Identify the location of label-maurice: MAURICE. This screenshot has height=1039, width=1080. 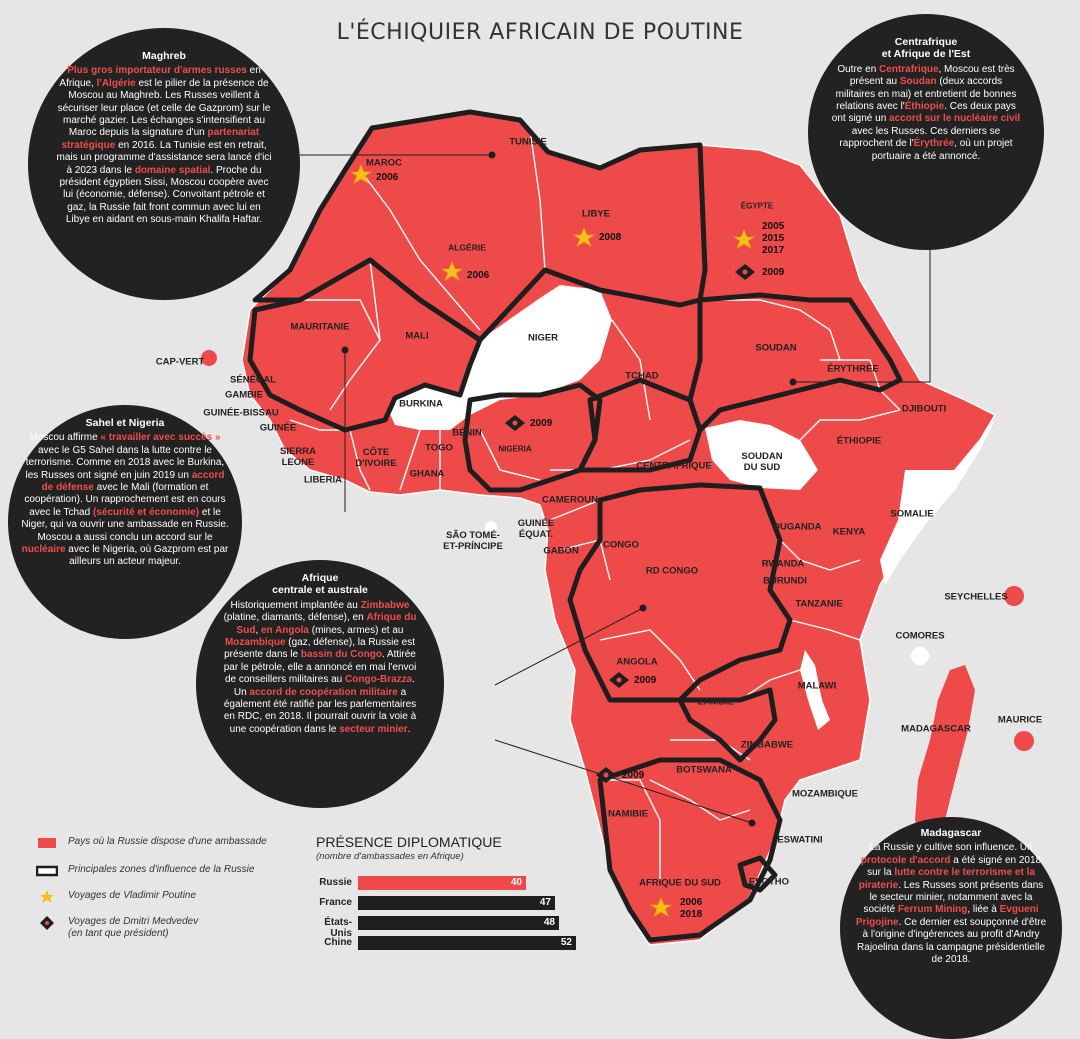
(1020, 720).